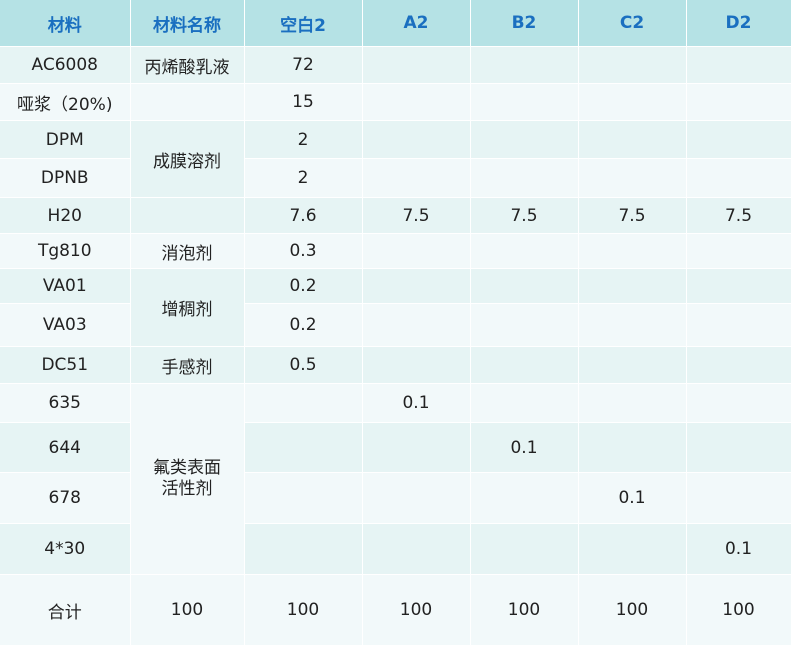  Describe the element at coordinates (524, 215) in the screenshot. I see `cell-b2: 7.5` at that location.